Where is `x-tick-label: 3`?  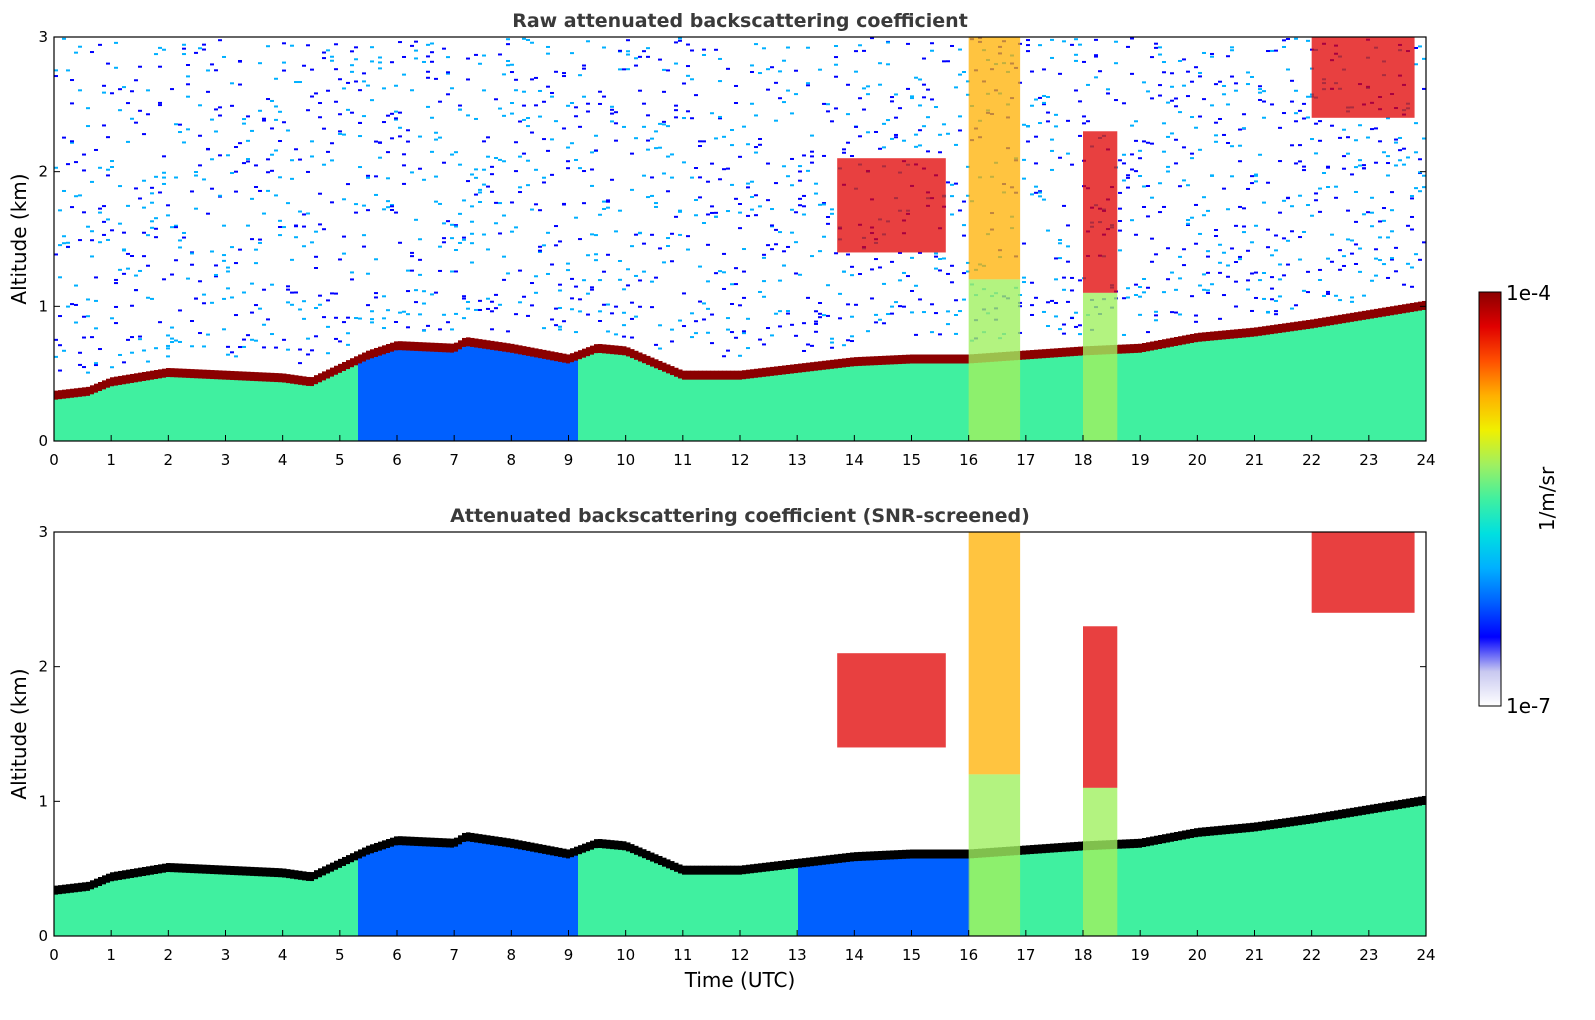 x-tick-label: 3 is located at coordinates (226, 955).